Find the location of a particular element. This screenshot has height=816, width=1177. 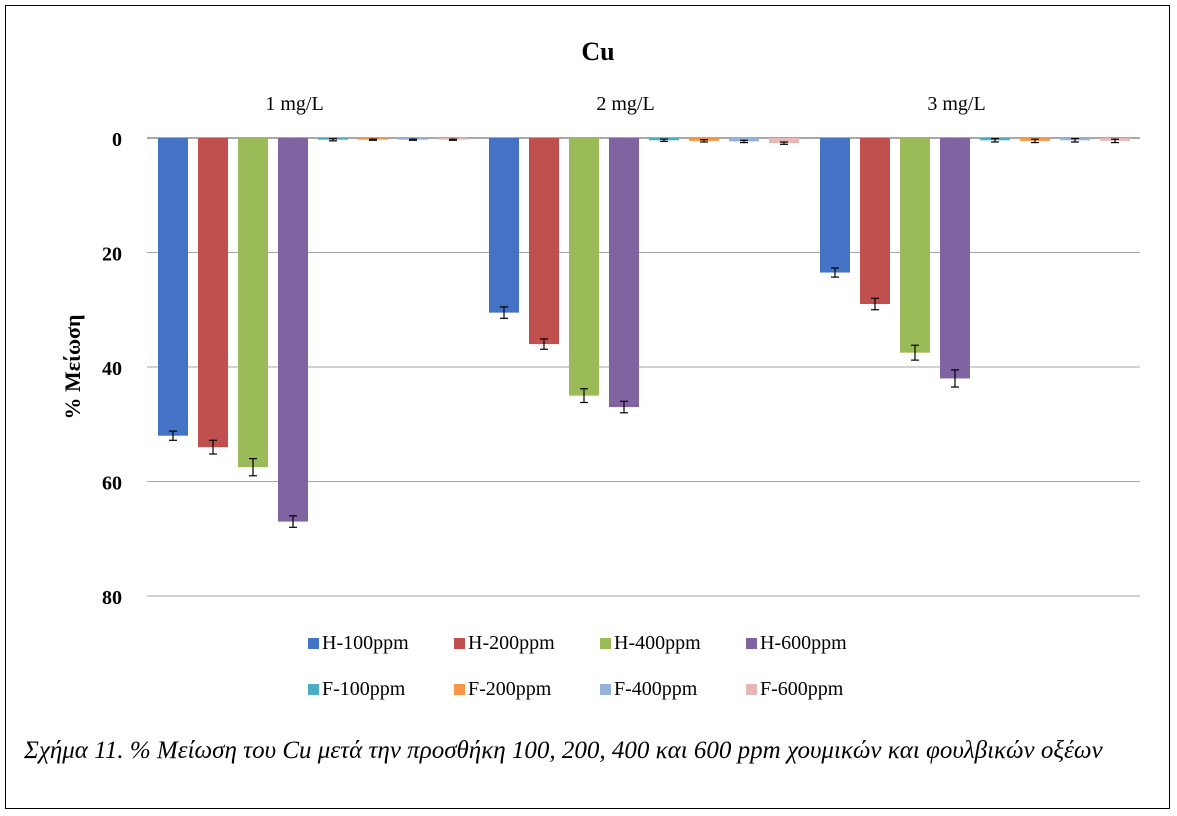

category-label: 1 mg/L is located at coordinates (294, 104).